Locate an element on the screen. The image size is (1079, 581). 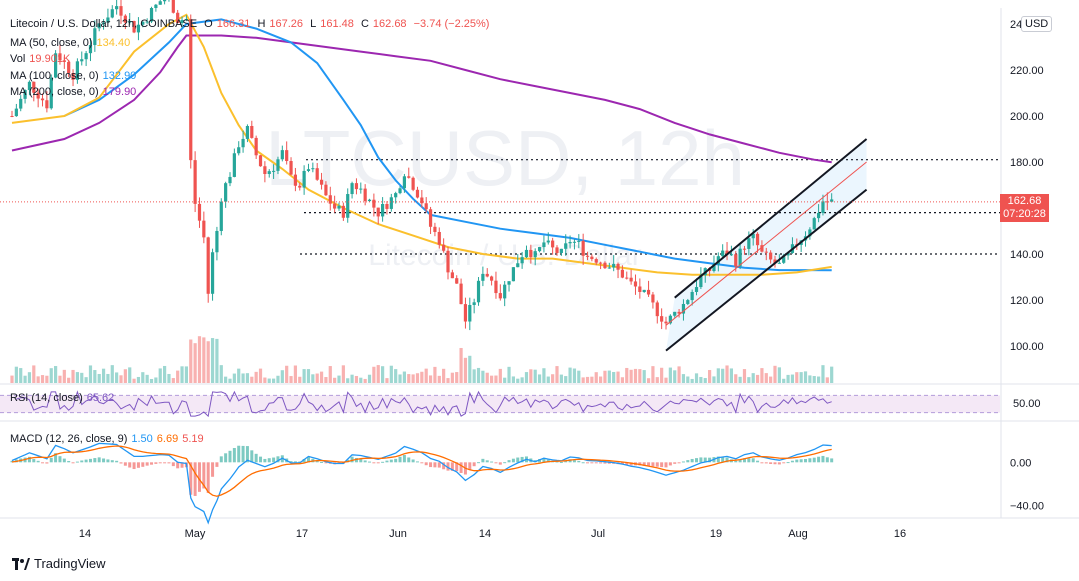
channel-lines is located at coordinates (766, 245).